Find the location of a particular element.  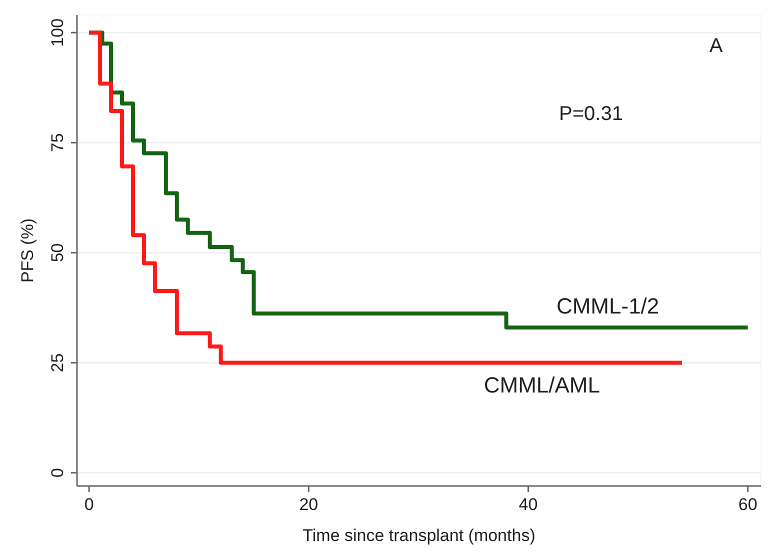

y-tick-label: 50 is located at coordinates (57, 252).